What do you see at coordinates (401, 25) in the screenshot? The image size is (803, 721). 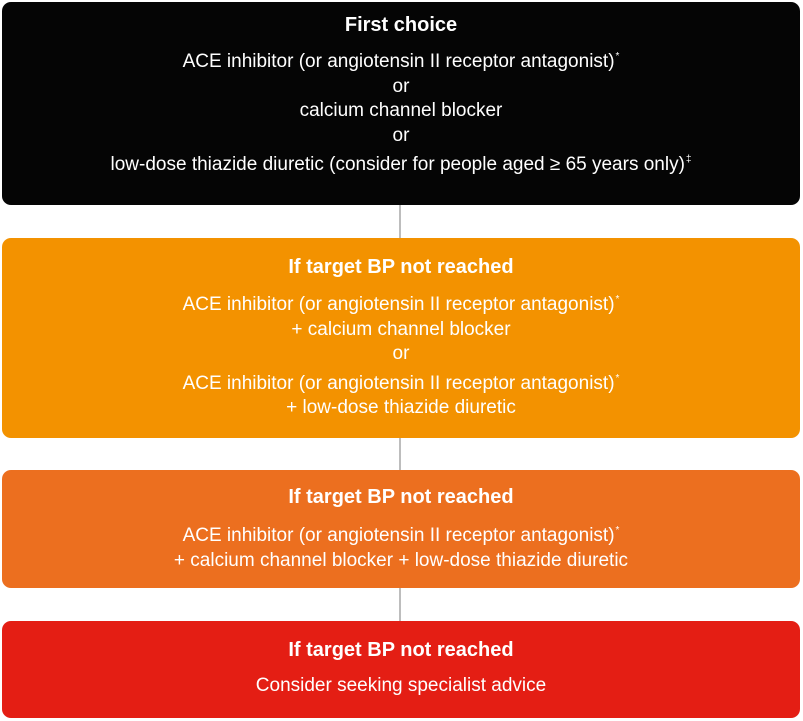 I see `step-title: First choice` at bounding box center [401, 25].